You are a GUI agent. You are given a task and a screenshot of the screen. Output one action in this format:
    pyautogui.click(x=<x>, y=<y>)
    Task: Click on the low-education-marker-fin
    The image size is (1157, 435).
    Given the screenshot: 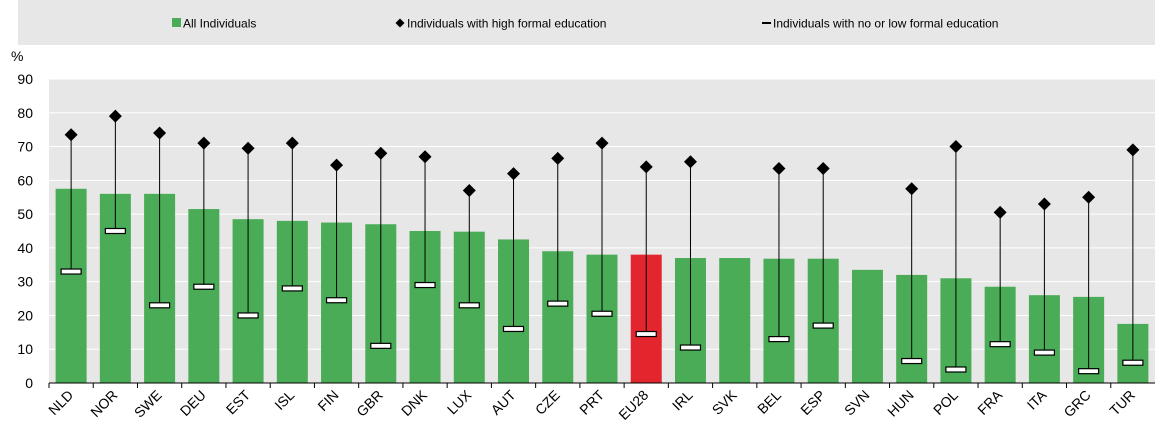 What is the action you would take?
    pyautogui.click(x=336, y=300)
    